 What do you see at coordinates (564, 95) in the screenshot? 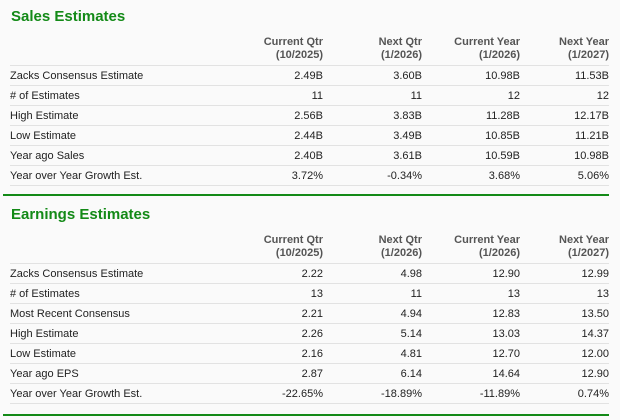
I see `cell-next-year: 12` at bounding box center [564, 95].